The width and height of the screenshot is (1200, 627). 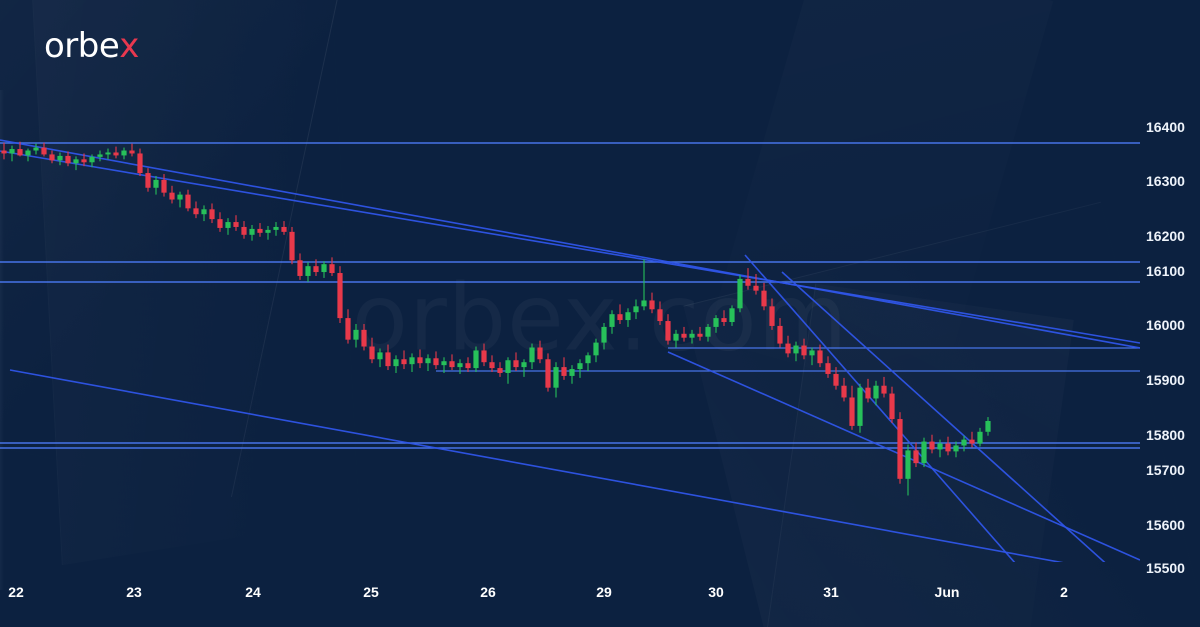 What do you see at coordinates (943, 416) in the screenshot?
I see `trendline` at bounding box center [943, 416].